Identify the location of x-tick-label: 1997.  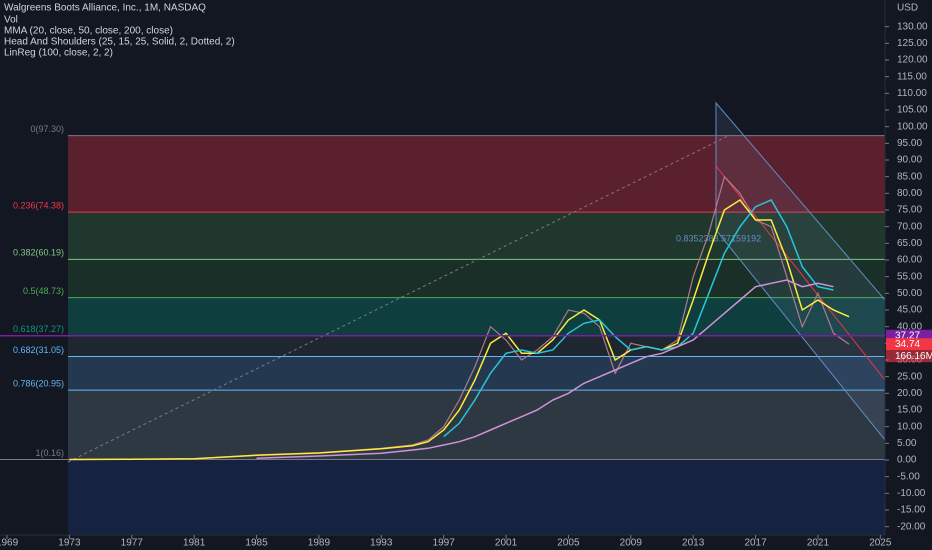
(444, 543).